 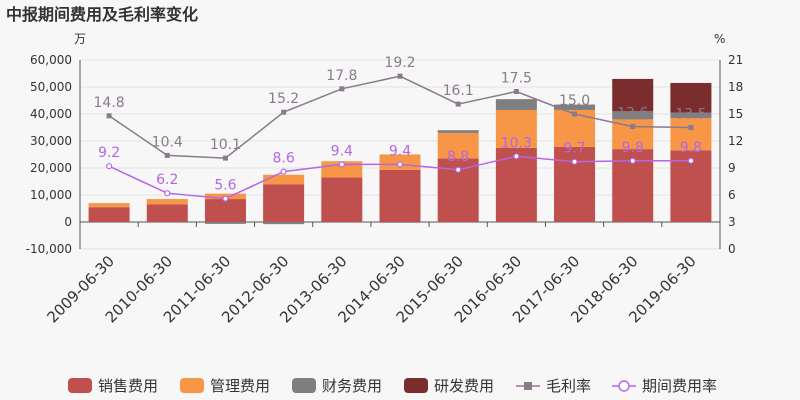 I want to click on chart-title: 中报期间费用及毛利率变化, so click(x=102, y=14).